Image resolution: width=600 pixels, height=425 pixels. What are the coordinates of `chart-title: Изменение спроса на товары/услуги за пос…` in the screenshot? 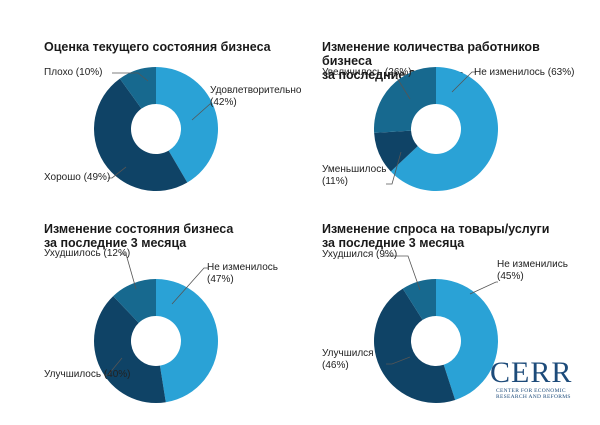 It's located at (436, 236).